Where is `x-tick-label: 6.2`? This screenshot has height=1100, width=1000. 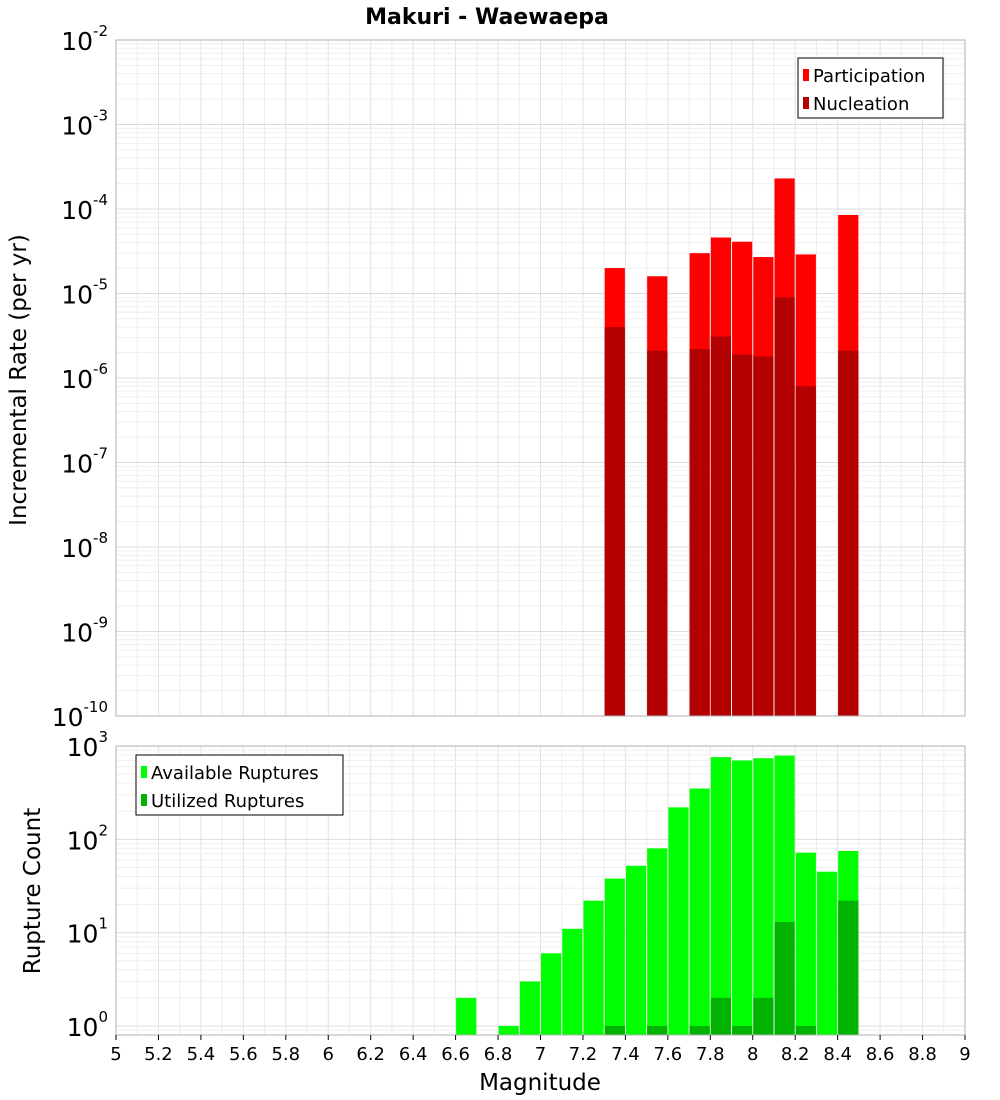
x-tick-label: 6.2 is located at coordinates (370, 1054).